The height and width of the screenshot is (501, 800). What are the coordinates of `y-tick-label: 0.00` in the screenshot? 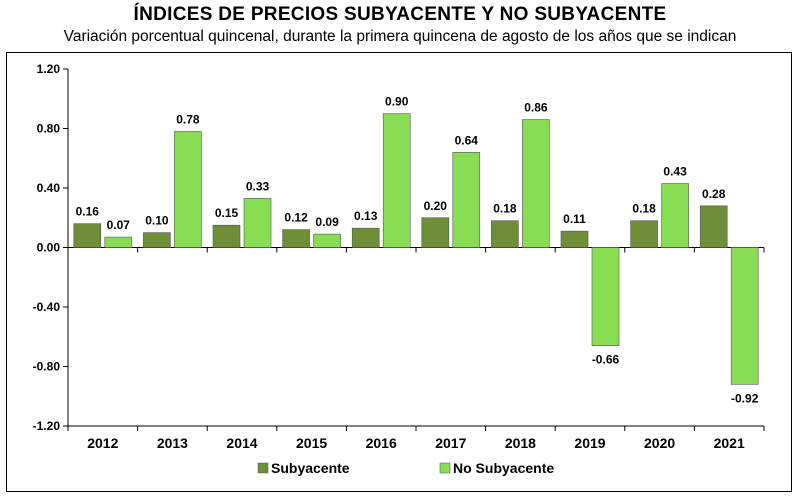 It's located at (49, 248).